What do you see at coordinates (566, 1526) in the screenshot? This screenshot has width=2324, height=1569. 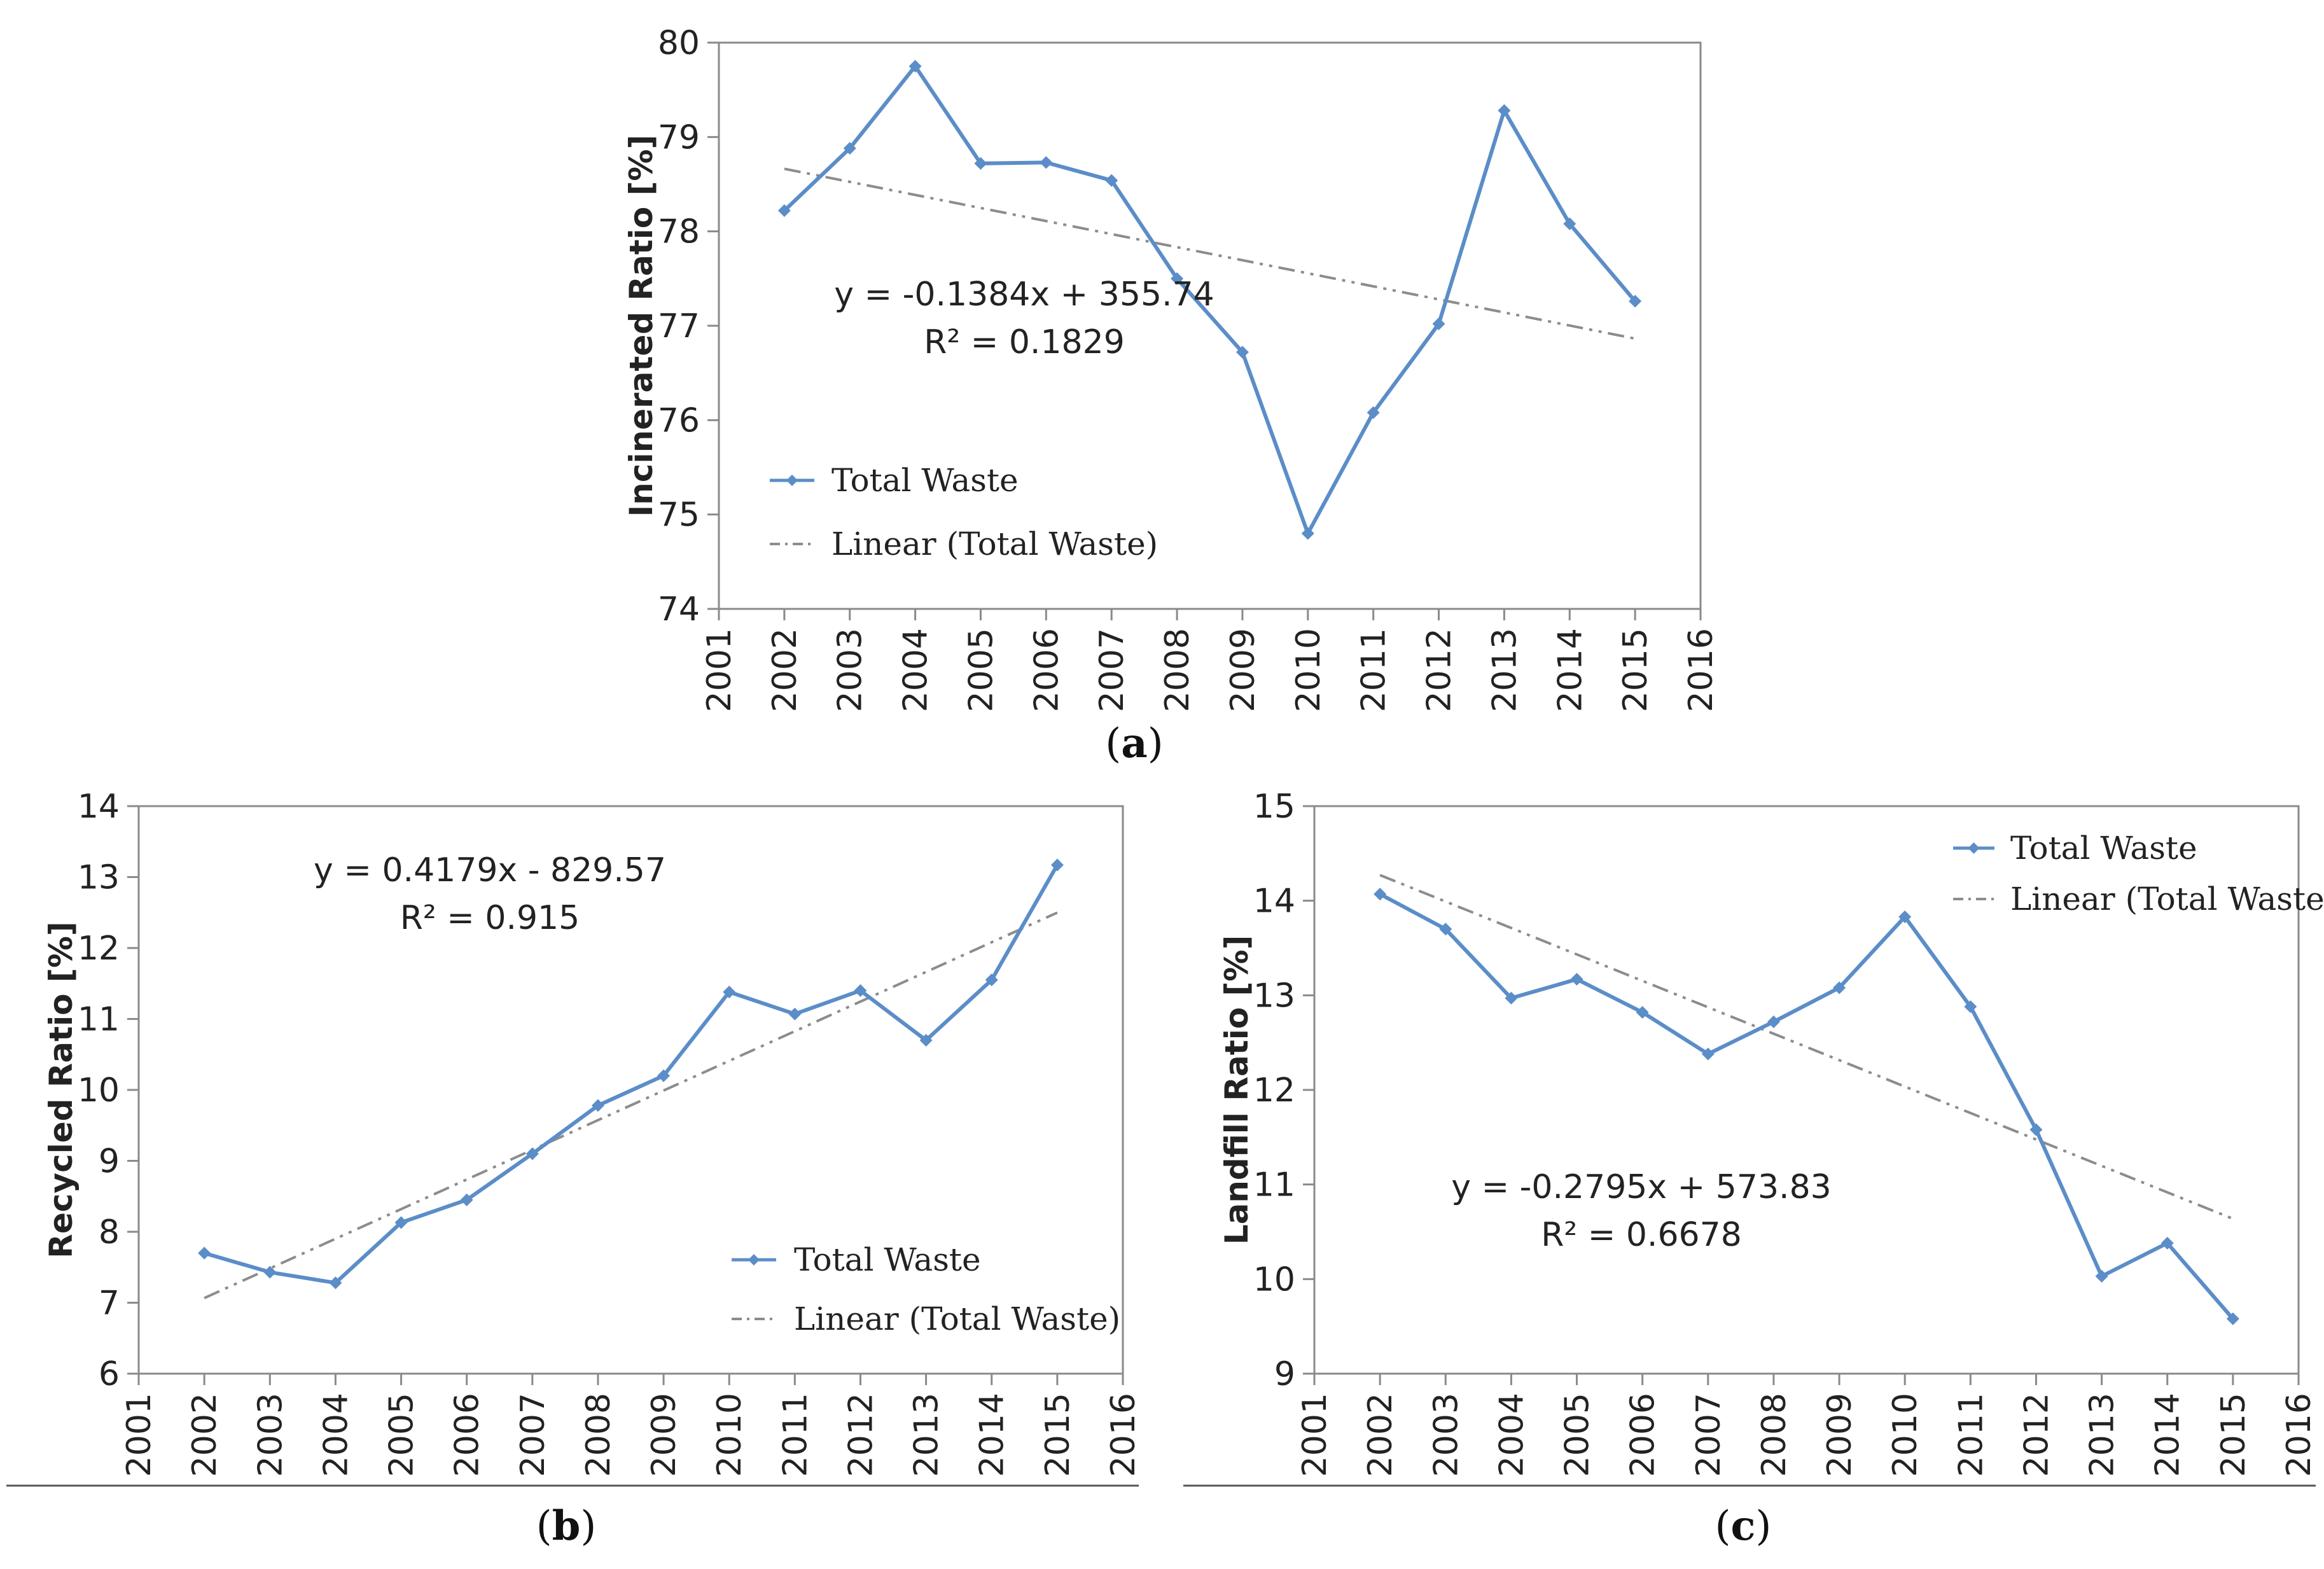 I see `subfigure-caption: (b)` at bounding box center [566, 1526].